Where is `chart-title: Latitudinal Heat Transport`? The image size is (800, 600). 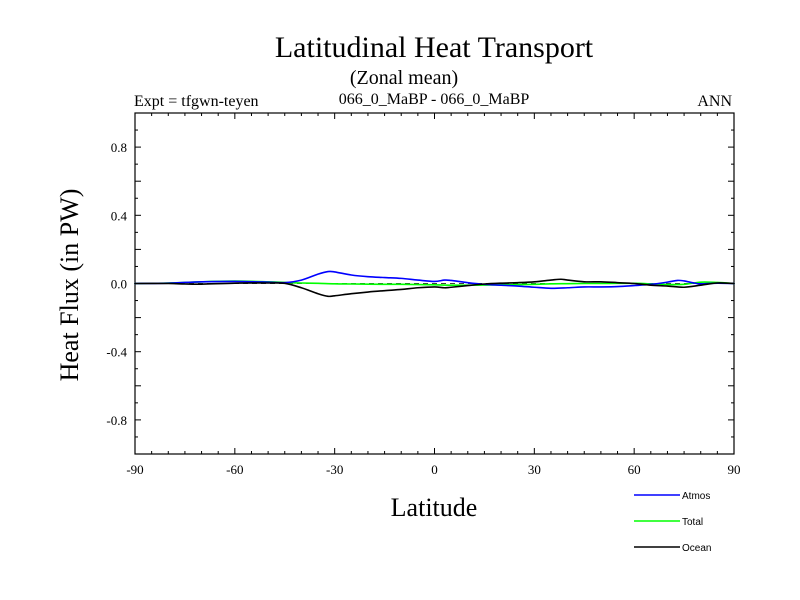
chart-title: Latitudinal Heat Transport is located at coordinates (434, 47).